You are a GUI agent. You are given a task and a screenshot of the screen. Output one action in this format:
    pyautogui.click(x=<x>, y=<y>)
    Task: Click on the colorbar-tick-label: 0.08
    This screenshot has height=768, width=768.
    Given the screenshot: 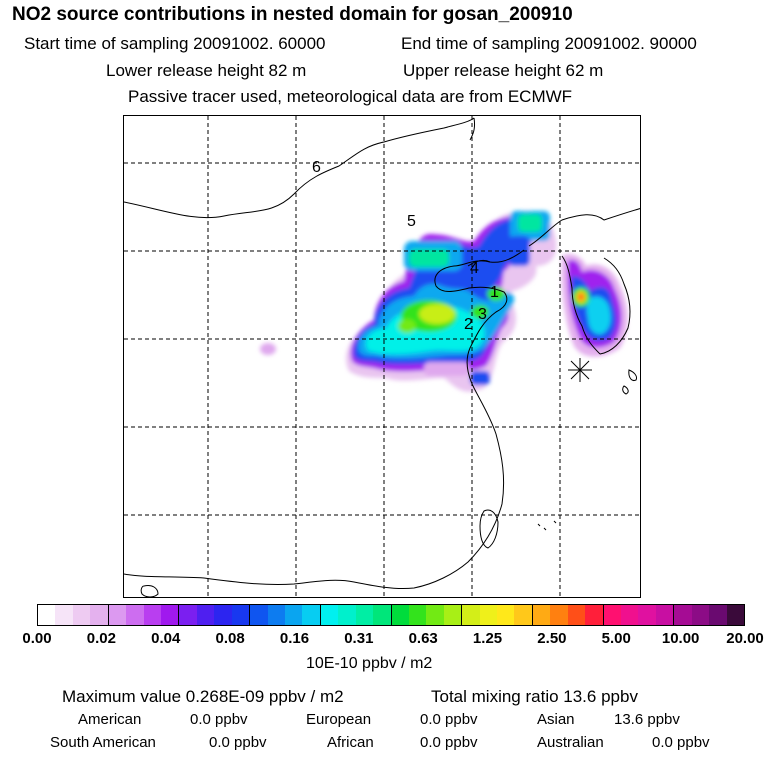 What is the action you would take?
    pyautogui.click(x=230, y=638)
    